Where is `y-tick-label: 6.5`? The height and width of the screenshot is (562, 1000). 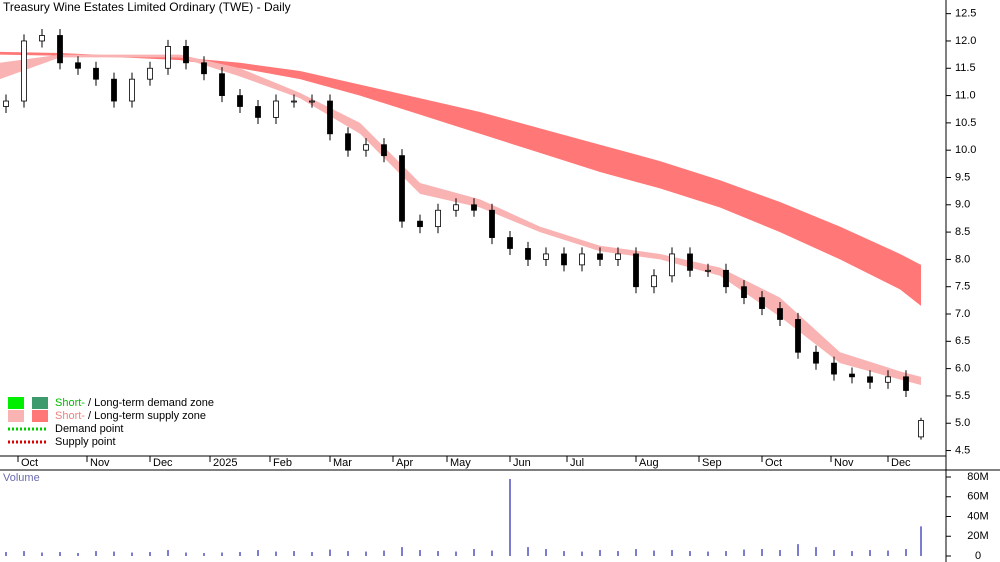 y-tick-label: 6.5 is located at coordinates (962, 341).